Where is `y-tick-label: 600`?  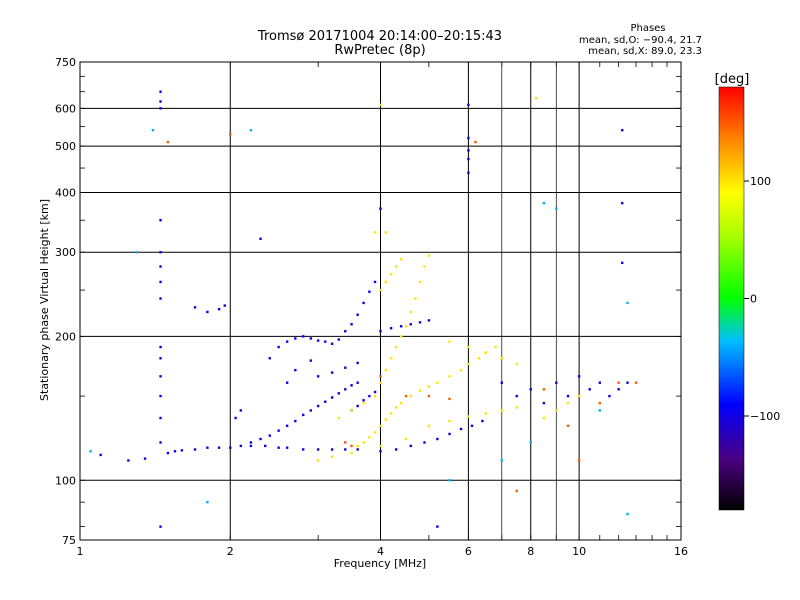
y-tick-label: 600 is located at coordinates (65, 108).